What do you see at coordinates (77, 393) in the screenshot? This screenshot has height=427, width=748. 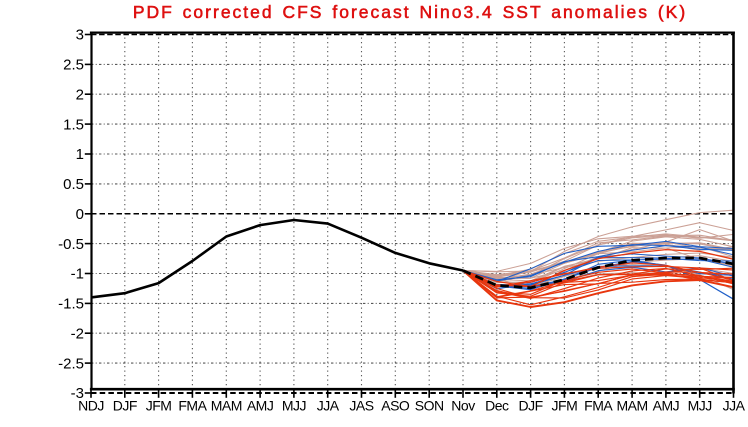 I see `svg-text: -3` at bounding box center [77, 393].